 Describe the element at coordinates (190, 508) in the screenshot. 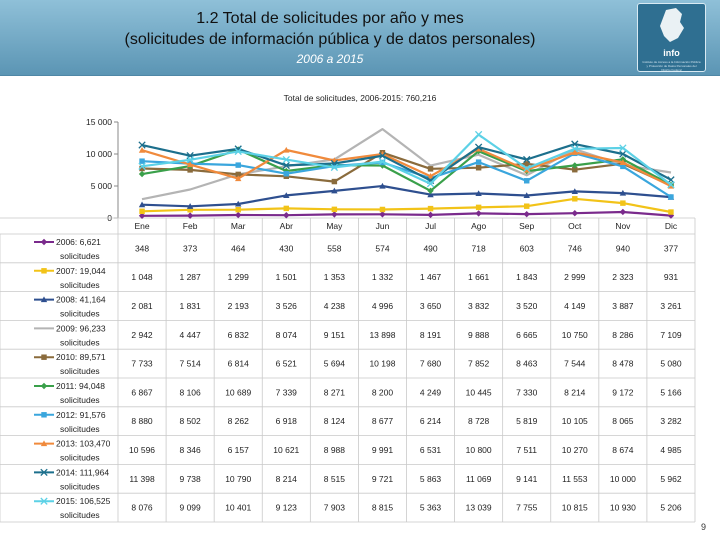

I see `table-cell: 9 099` at that location.